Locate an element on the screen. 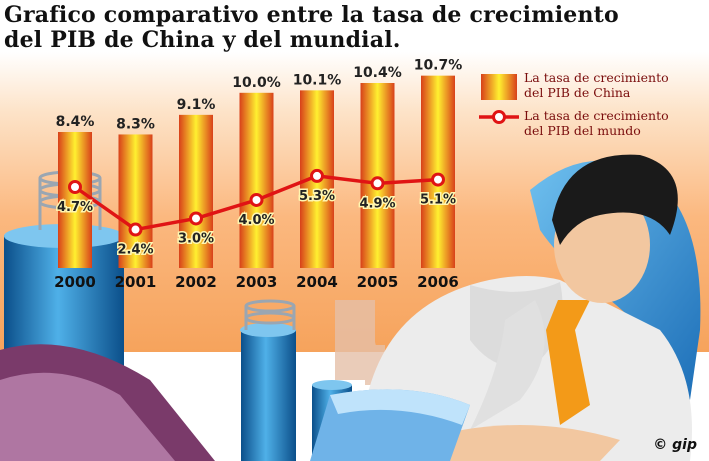  legend-label-world-line-1: La tasa de crecimiento is located at coordinates (596, 115).